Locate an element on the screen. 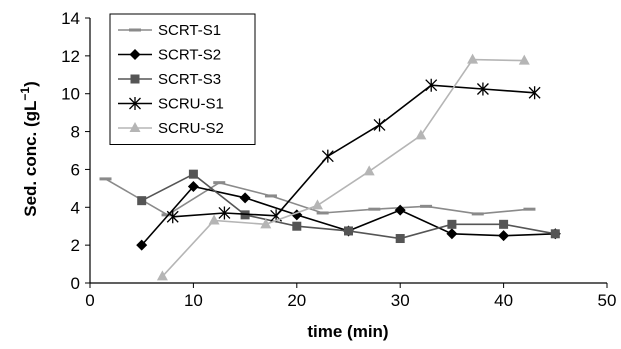 This screenshot has width=621, height=349. series-scrt-s3 is located at coordinates (348, 206).